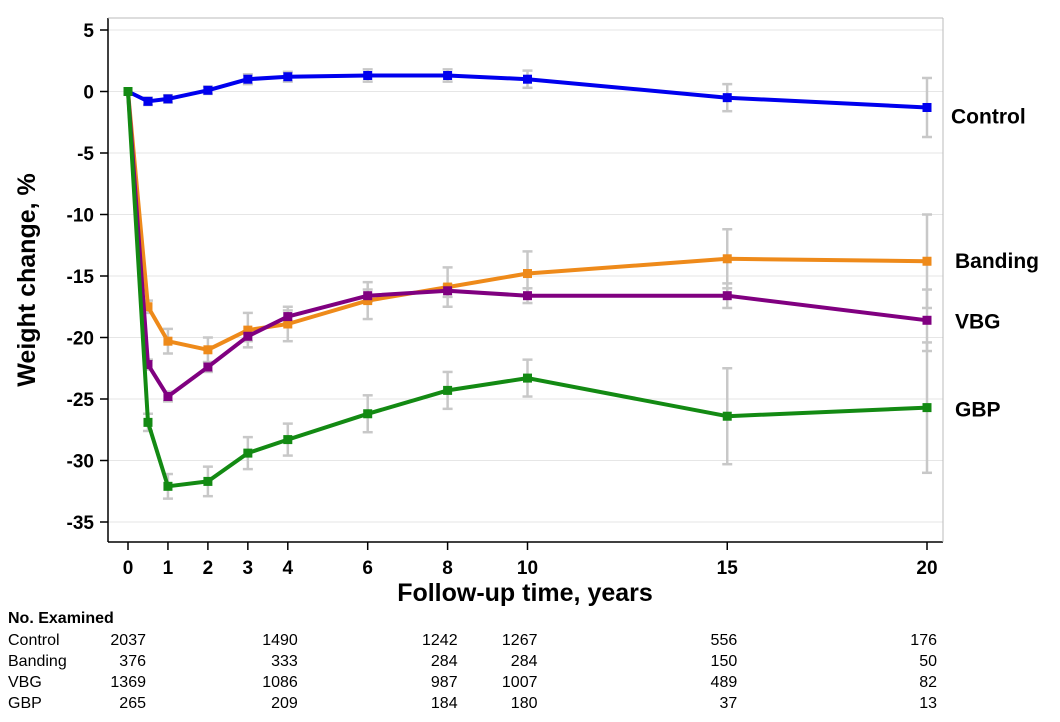  Describe the element at coordinates (61, 618) in the screenshot. I see `examined-table-title: No. Examined` at that location.